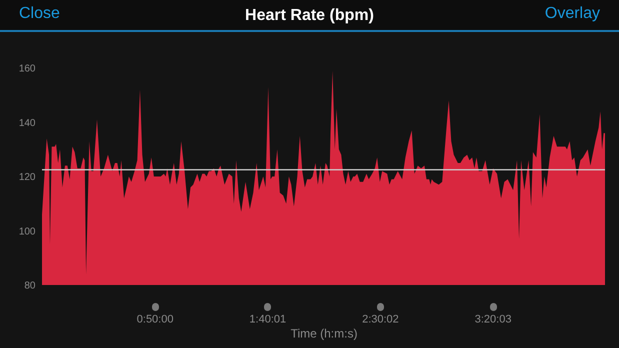  What do you see at coordinates (309, 15) in the screenshot?
I see `chart-title: Heart Rate (bpm)` at bounding box center [309, 15].